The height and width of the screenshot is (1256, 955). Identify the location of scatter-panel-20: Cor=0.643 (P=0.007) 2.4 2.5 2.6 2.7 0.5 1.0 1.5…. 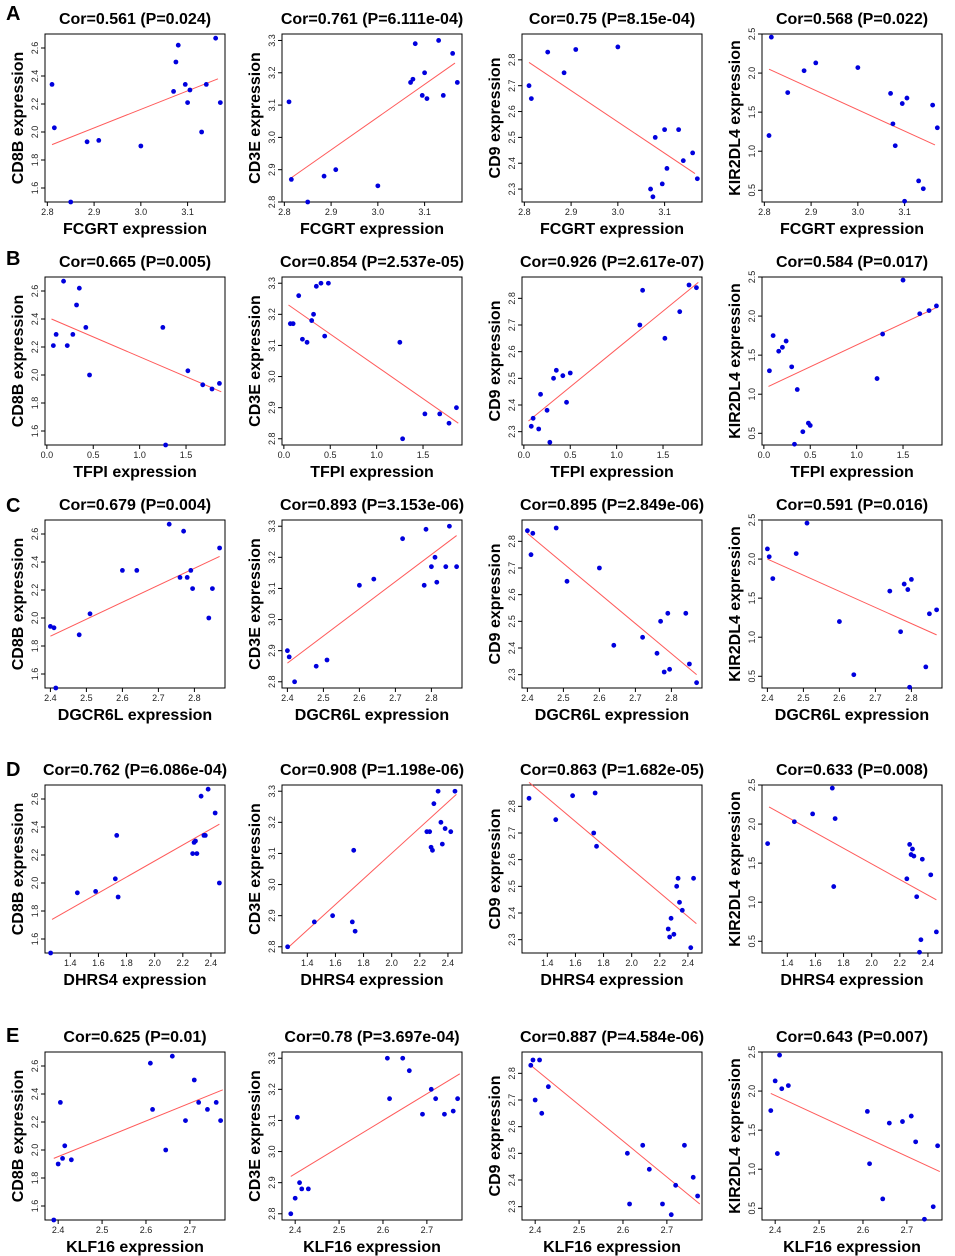
(835, 1142).